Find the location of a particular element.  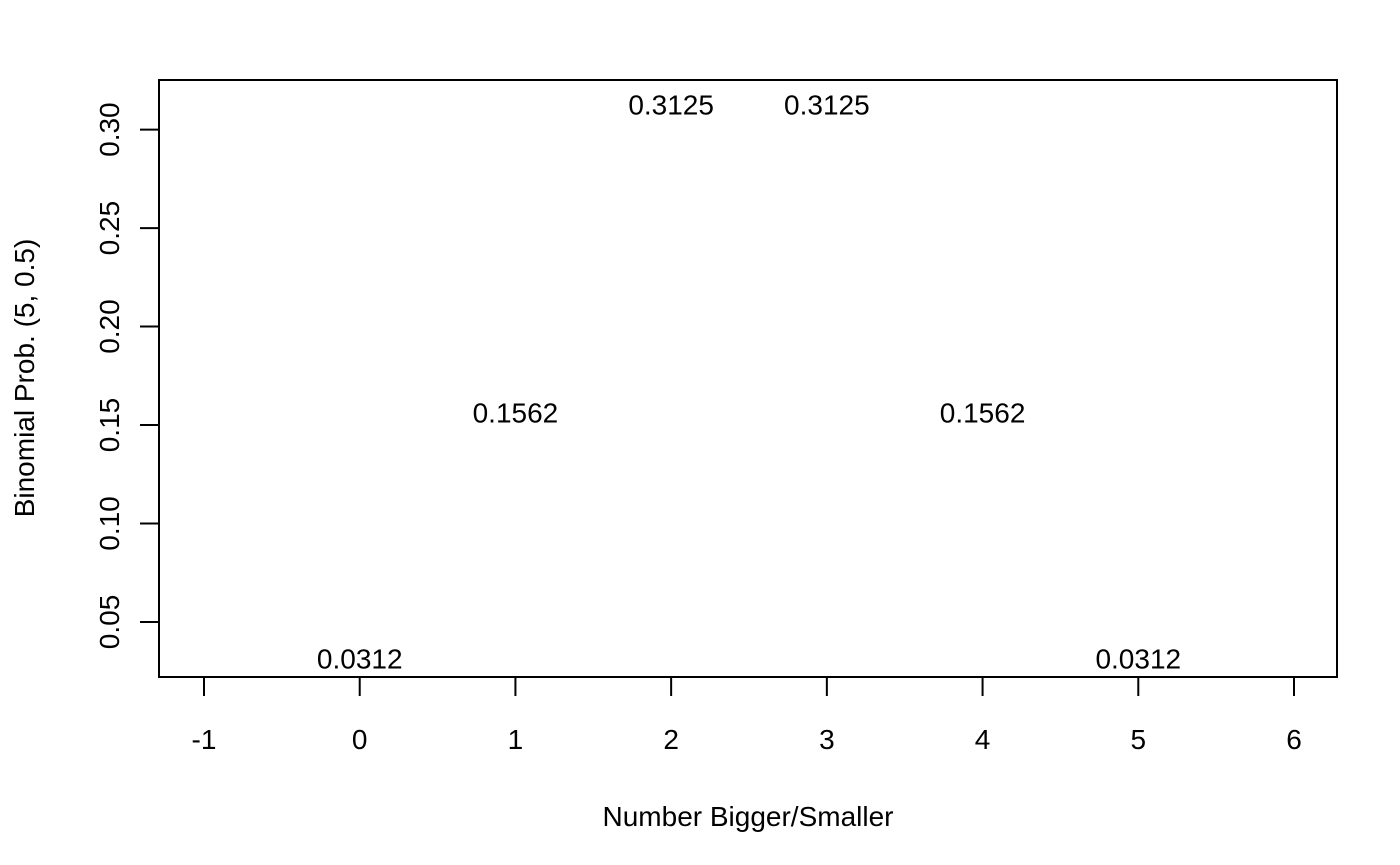

x-axis-title: Number Bigger/Smaller is located at coordinates (748, 816).